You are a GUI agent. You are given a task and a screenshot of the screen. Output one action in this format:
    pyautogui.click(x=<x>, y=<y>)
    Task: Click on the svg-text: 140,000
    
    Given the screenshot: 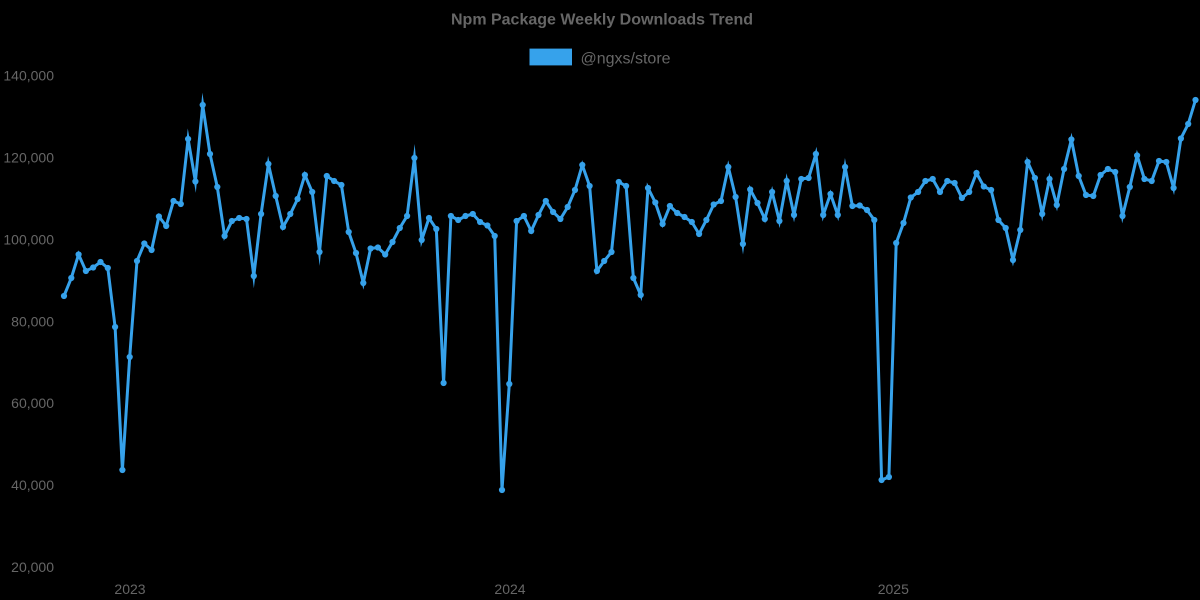 What is the action you would take?
    pyautogui.click(x=28, y=76)
    